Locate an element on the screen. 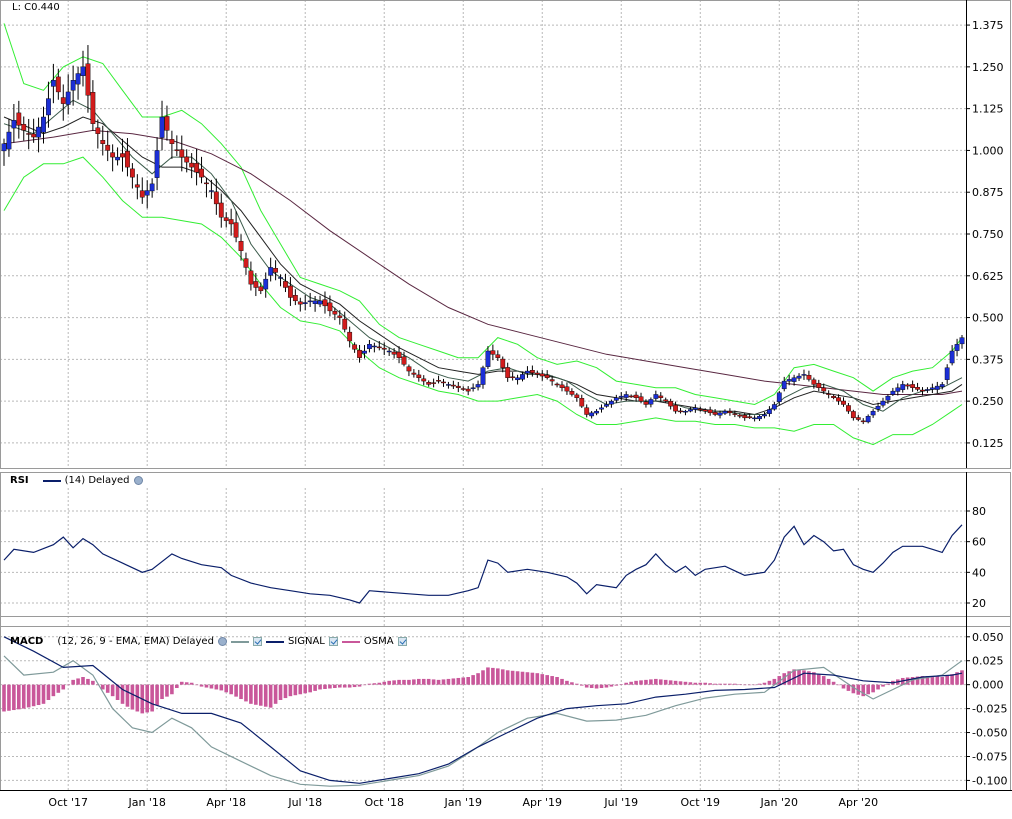  rsi-settings-icon is located at coordinates (138, 480).